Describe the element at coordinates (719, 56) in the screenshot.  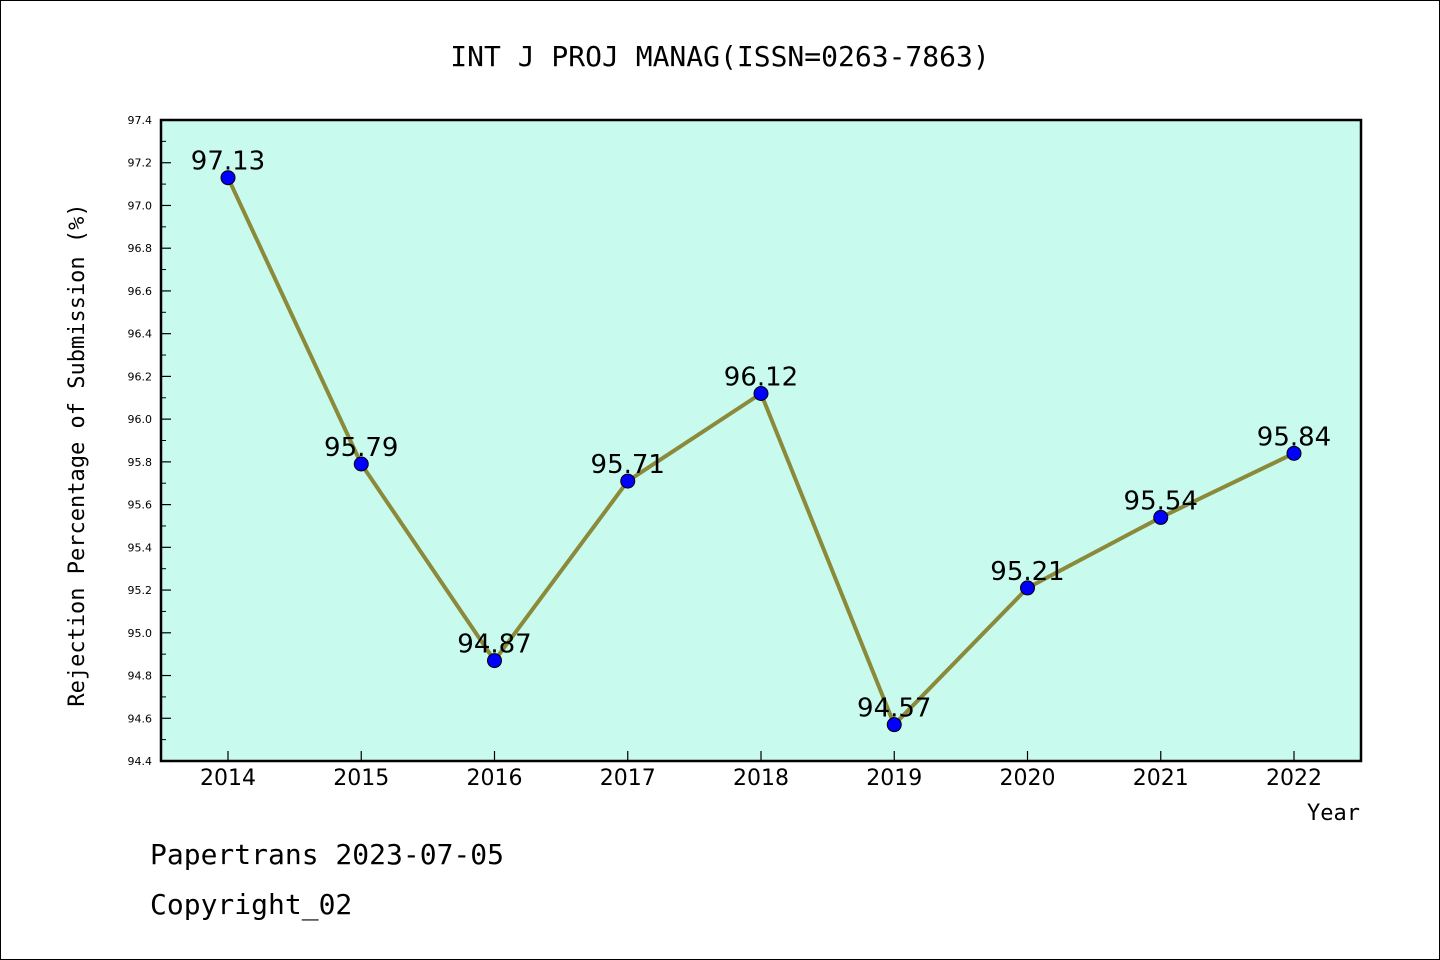
I see `chart-title: INT J PROJ MANAG(ISSN=0263-7863)` at that location.